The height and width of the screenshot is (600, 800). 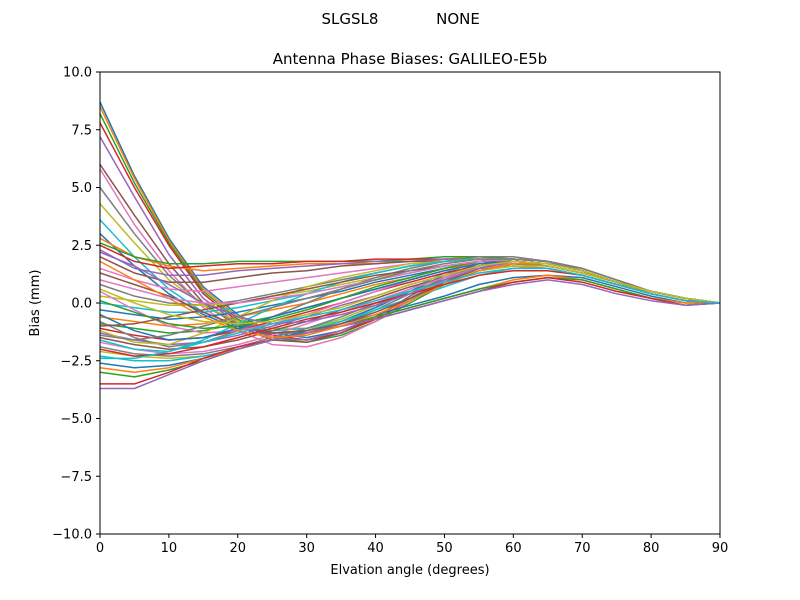 What do you see at coordinates (81, 188) in the screenshot?
I see `y-tick-label: 5.0` at bounding box center [81, 188].